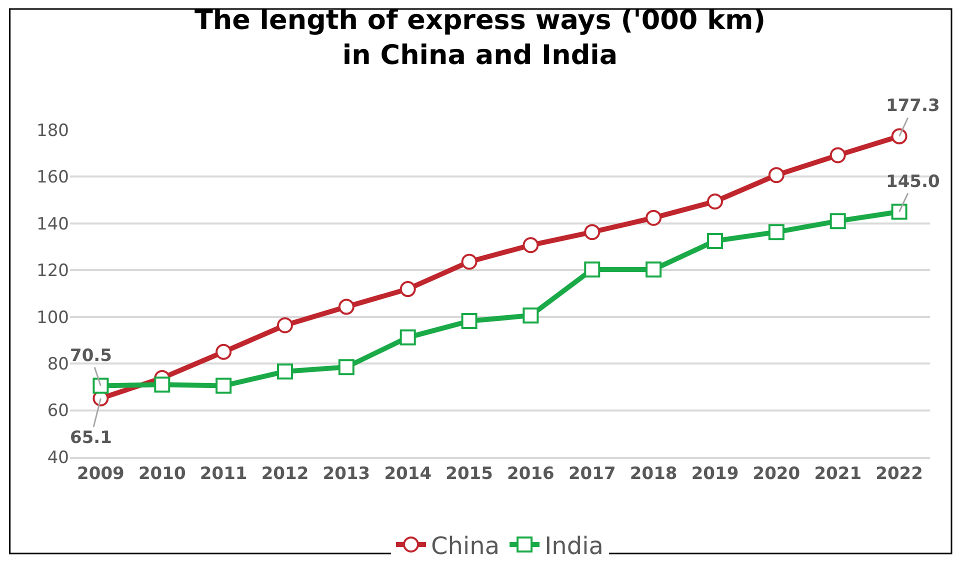 The width and height of the screenshot is (960, 579). What do you see at coordinates (592, 474) in the screenshot?
I see `x-tick-label: 2017` at bounding box center [592, 474].